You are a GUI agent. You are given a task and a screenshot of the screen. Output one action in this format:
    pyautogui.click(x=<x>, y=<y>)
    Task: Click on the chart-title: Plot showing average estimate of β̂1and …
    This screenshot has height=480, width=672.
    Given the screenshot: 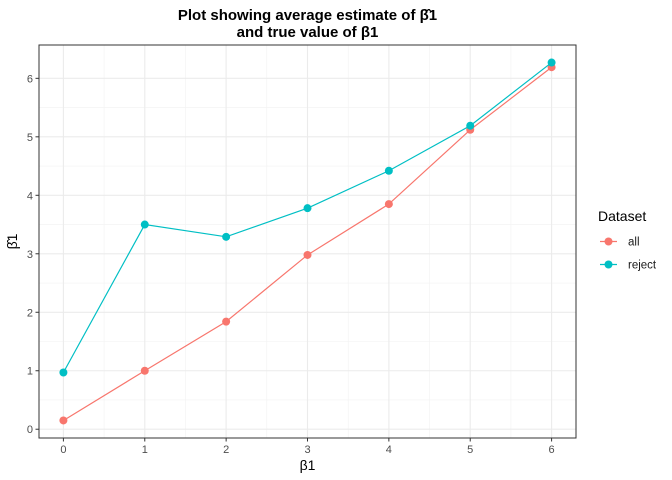 What is the action you would take?
    pyautogui.click(x=307, y=24)
    